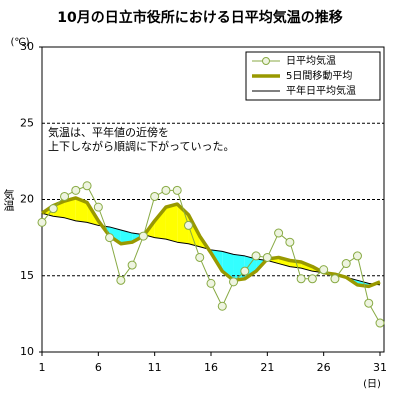 The width and height of the screenshot is (400, 400). Describe the element at coordinates (8, 199) in the screenshot. I see `y-label: 気温` at that location.